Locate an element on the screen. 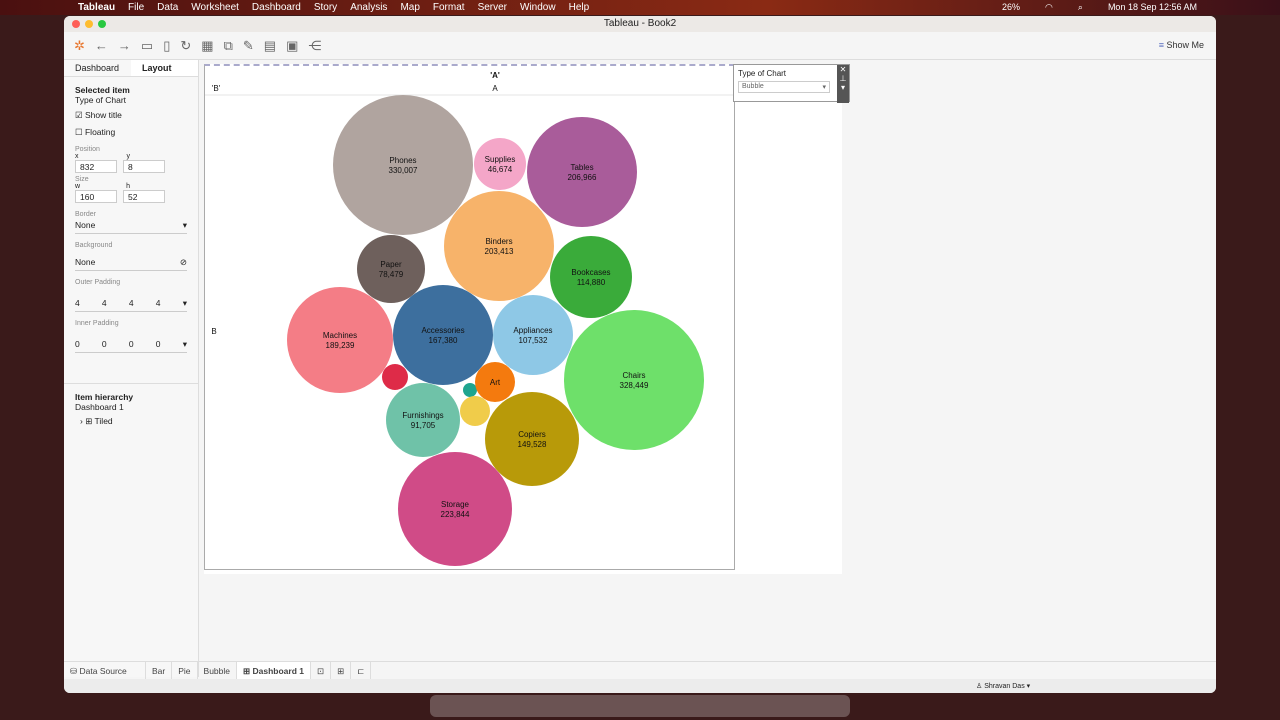 The height and width of the screenshot is (720, 1280). toolbar: ✲ ← → ▭ ▯ ↻ ▦ ⧉ ✎ ▤ ▣ ⋲ ≡ Show Me is located at coordinates (640, 46).